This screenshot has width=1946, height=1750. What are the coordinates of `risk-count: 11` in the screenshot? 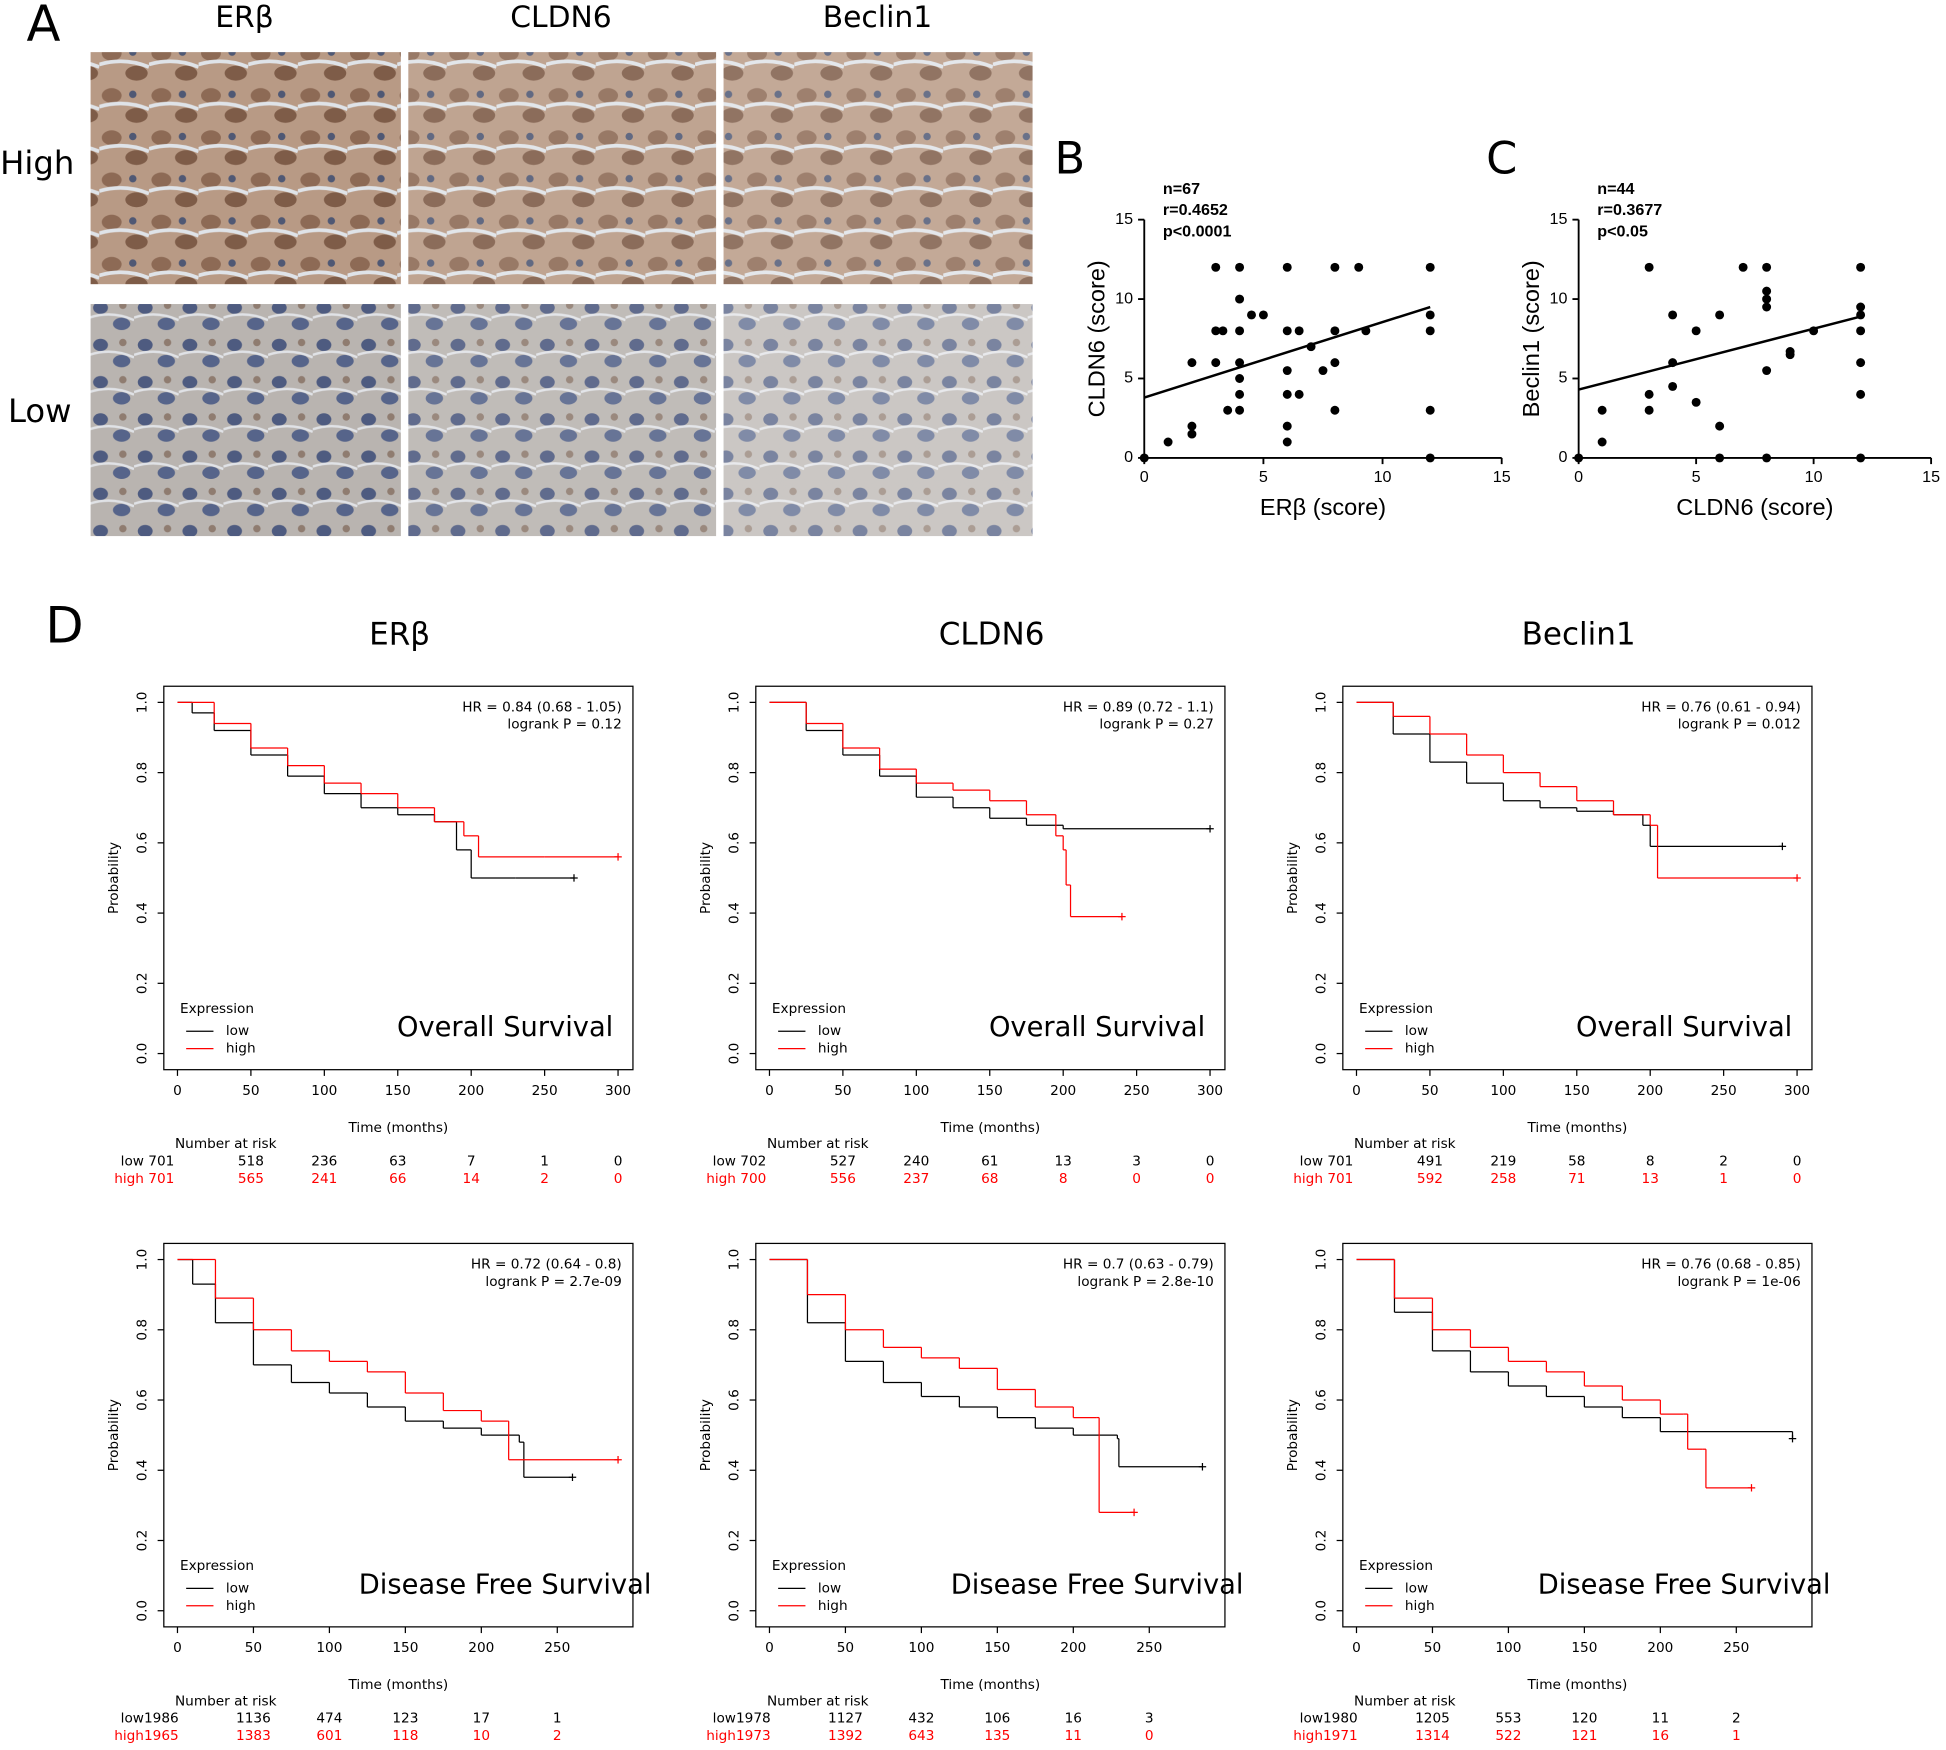 It's located at (1660, 1719).